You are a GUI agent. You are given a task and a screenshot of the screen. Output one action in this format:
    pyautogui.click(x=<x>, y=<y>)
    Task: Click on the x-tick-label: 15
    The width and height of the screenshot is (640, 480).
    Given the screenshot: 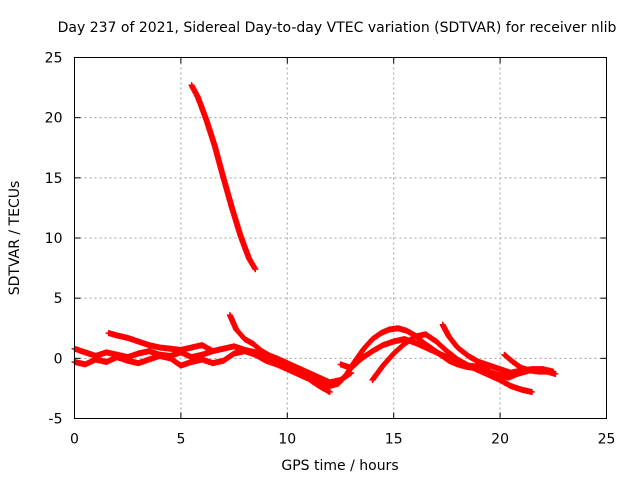 What is the action you would take?
    pyautogui.click(x=394, y=440)
    